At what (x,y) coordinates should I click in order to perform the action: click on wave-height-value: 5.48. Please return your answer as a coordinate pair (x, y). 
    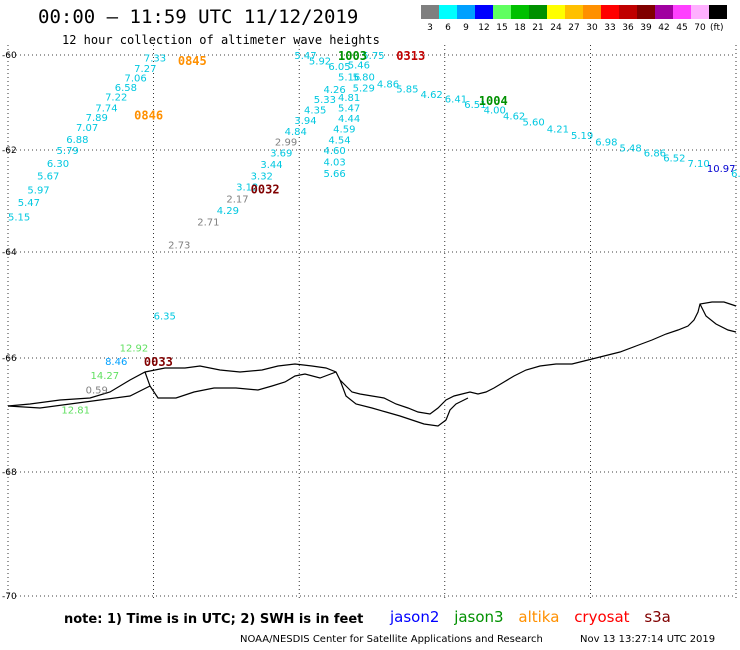
    Looking at the image, I should click on (631, 149).